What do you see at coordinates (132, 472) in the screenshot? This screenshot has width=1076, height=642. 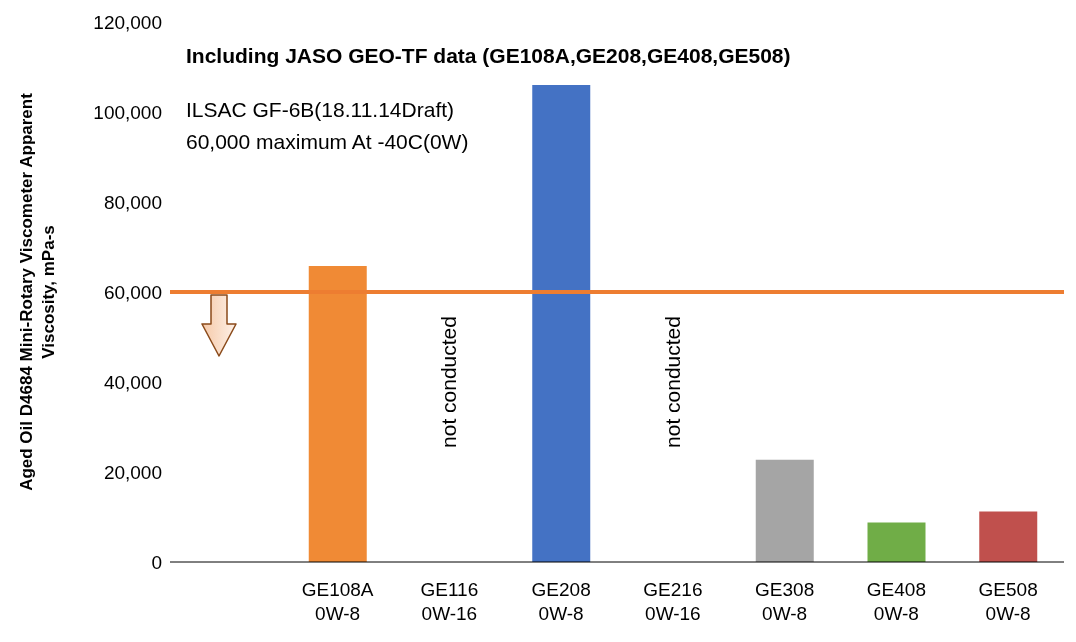 I see `y-tick-label: 20,000` at bounding box center [132, 472].